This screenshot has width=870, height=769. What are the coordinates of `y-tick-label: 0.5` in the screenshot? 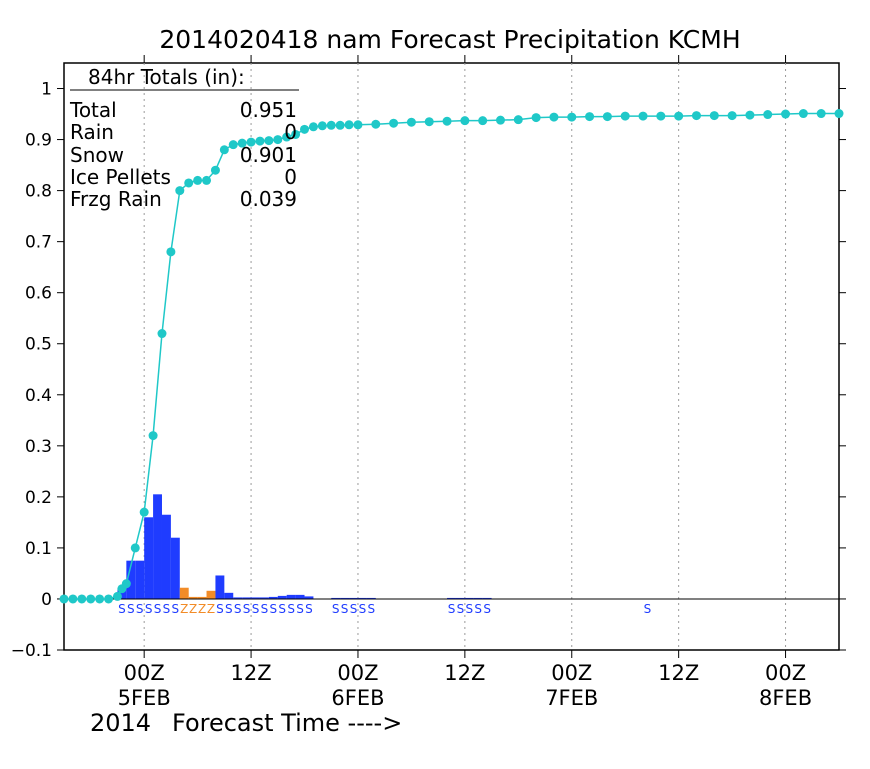 It's located at (38, 345).